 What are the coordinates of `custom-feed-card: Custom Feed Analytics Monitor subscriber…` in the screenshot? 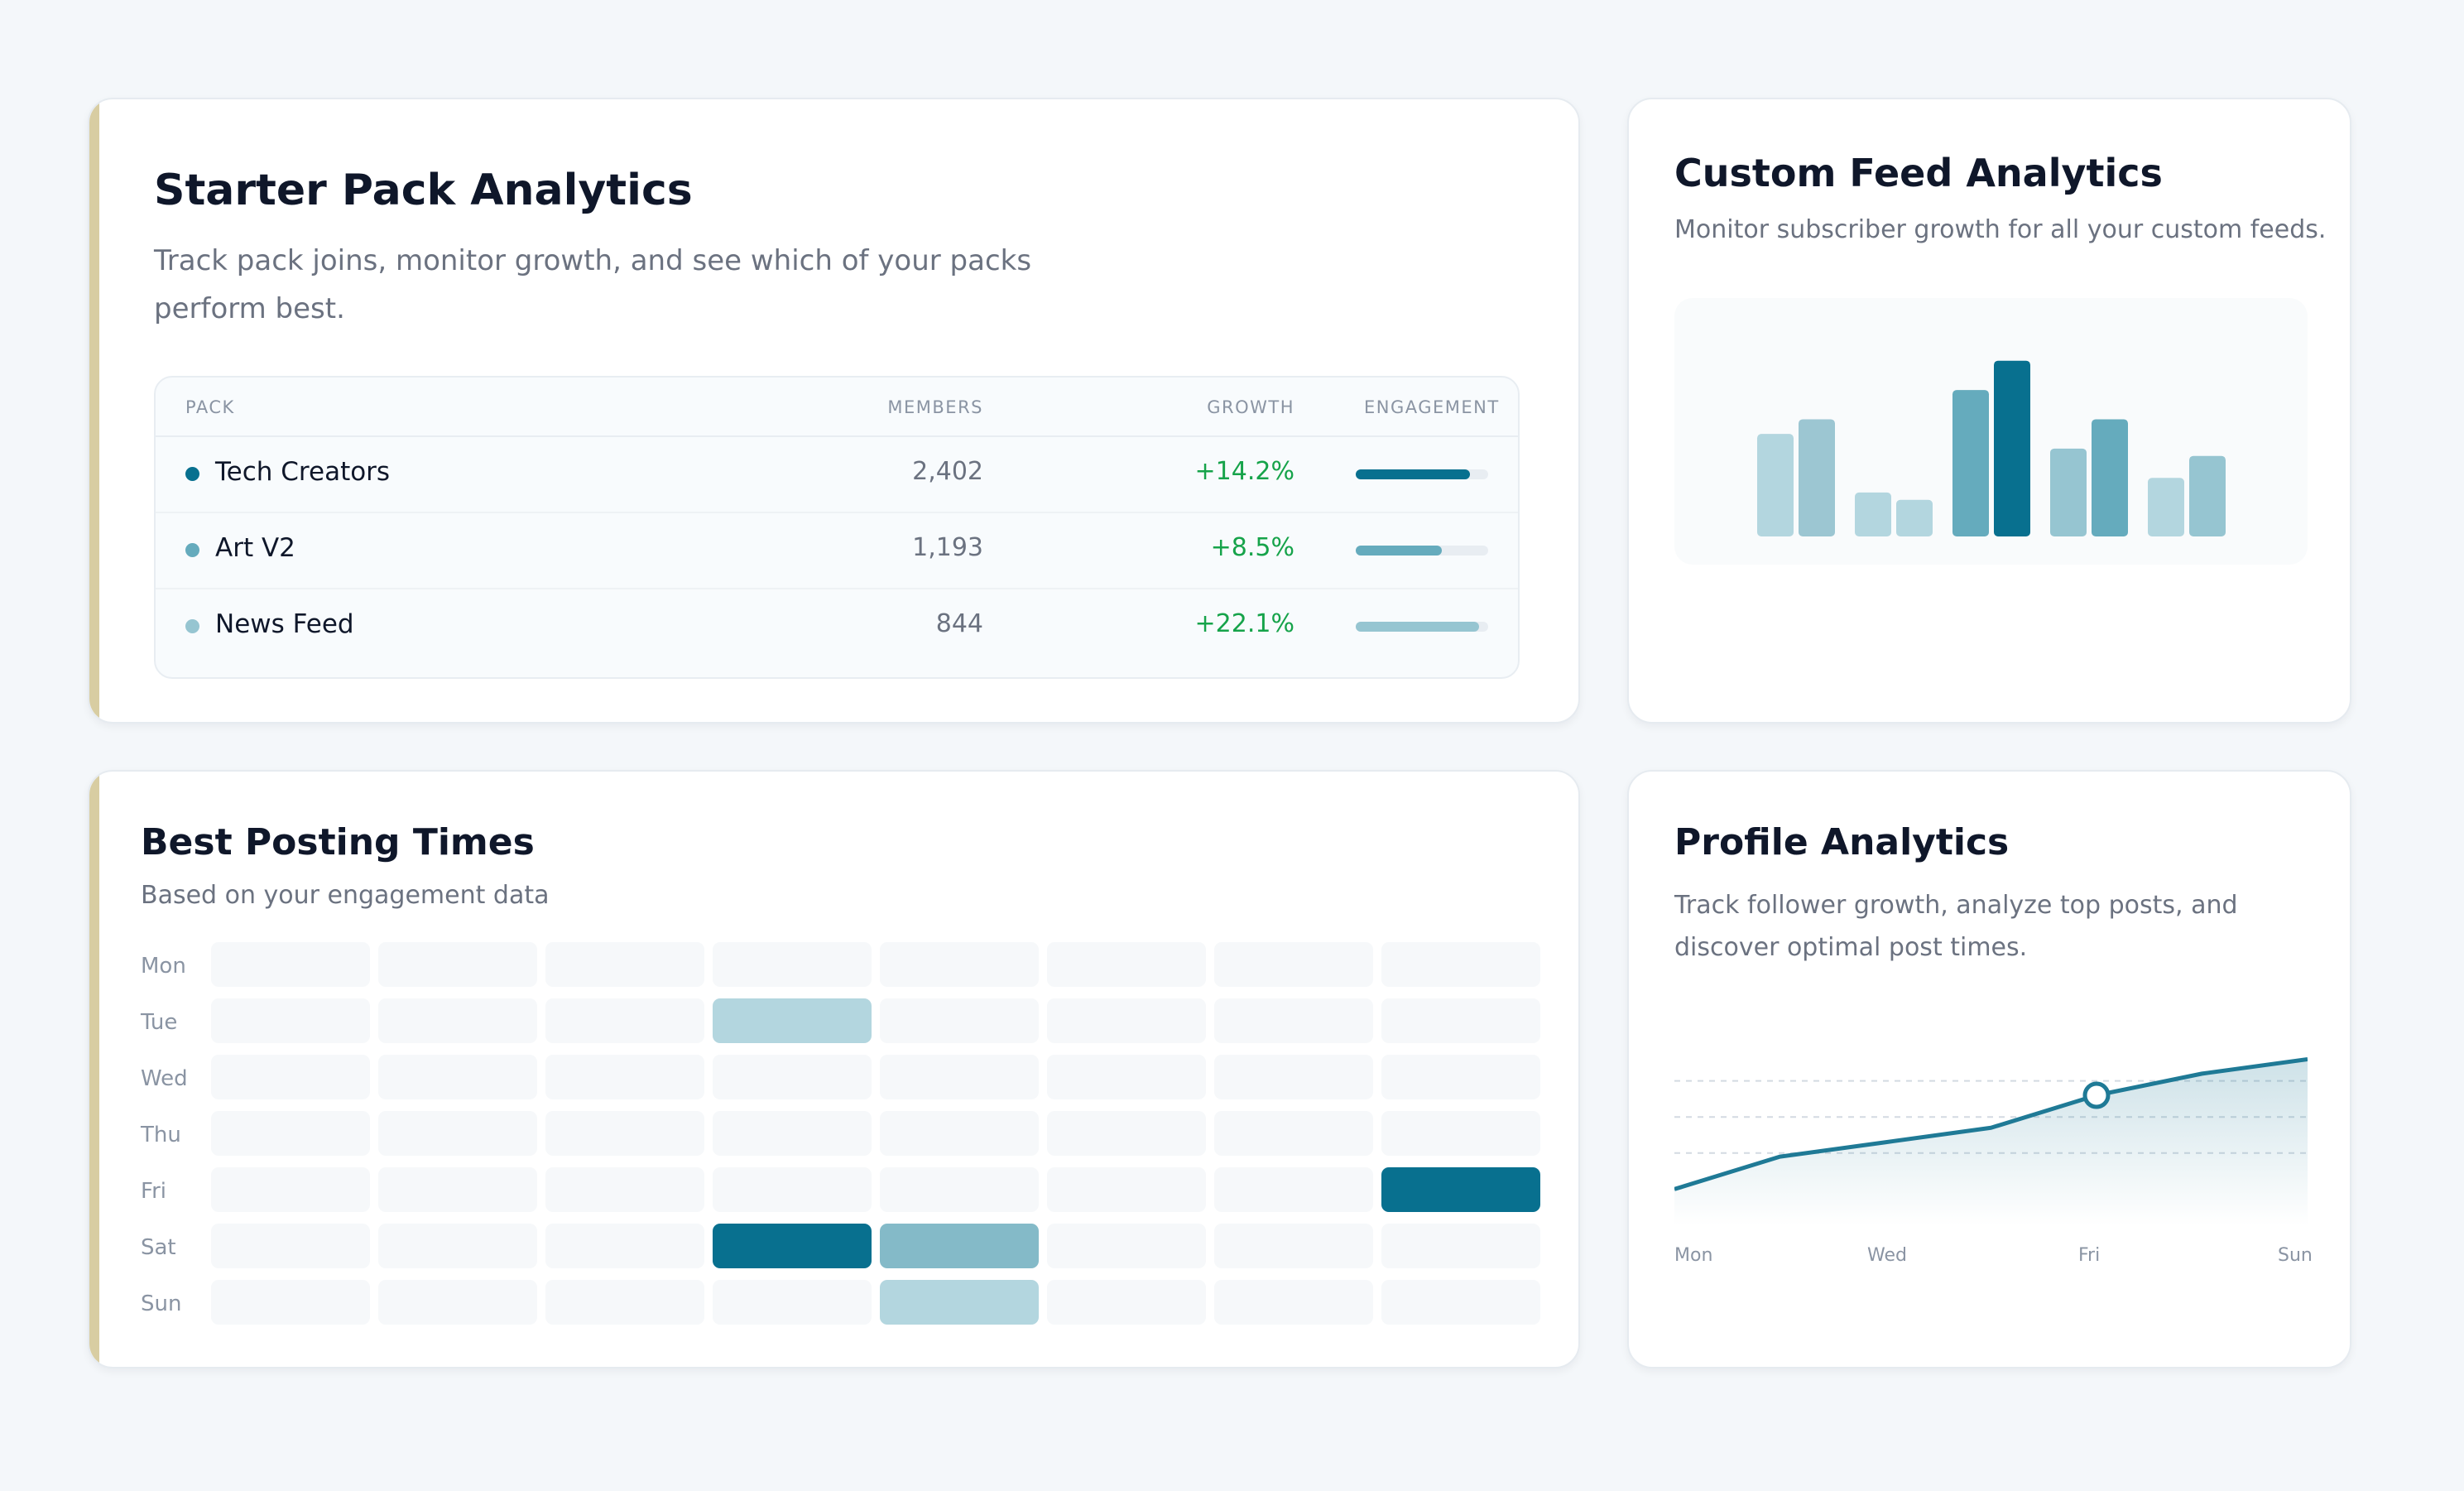 It's located at (1989, 411).